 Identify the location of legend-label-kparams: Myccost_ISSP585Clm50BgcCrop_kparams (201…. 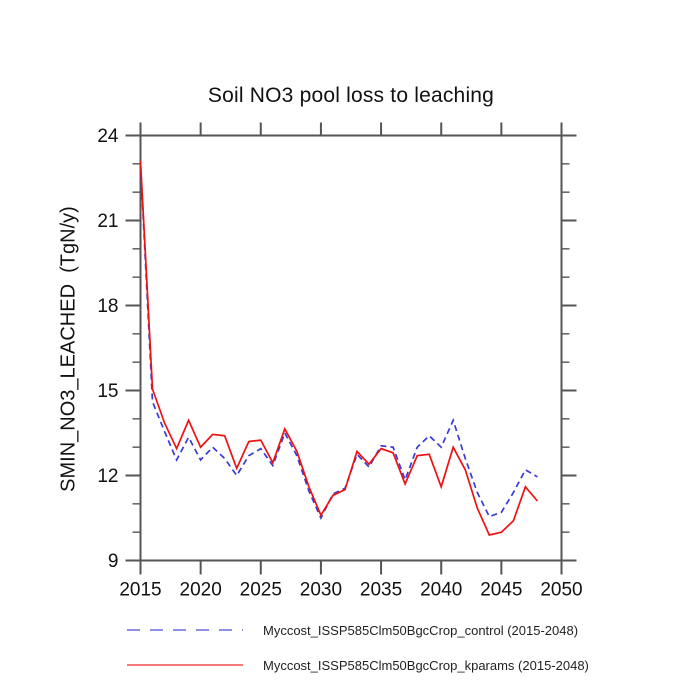
(426, 665).